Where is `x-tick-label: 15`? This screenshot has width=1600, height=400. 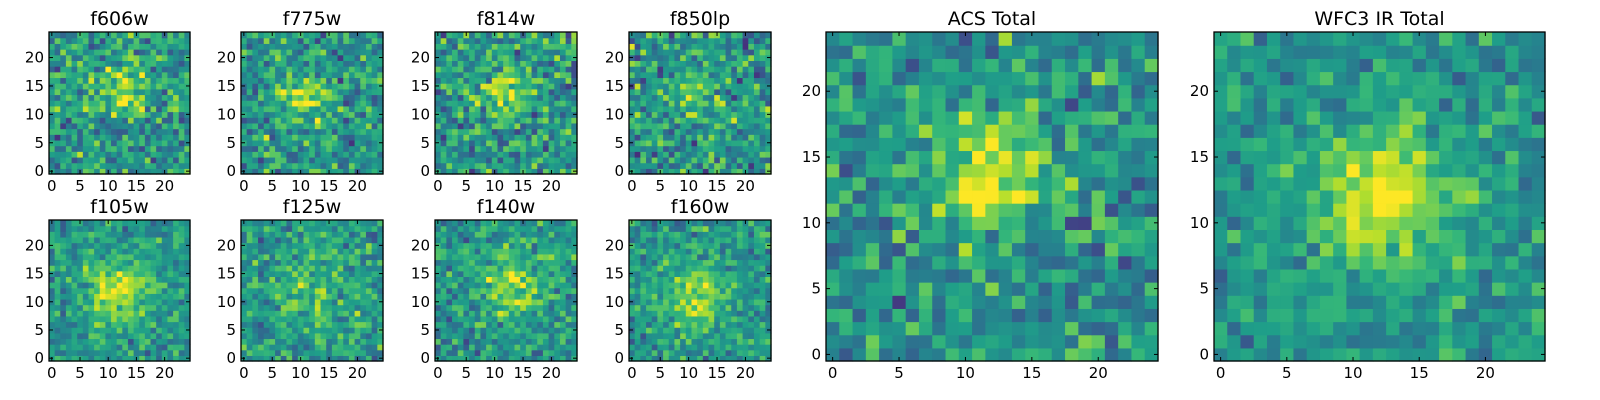
x-tick-label: 15 is located at coordinates (522, 373).